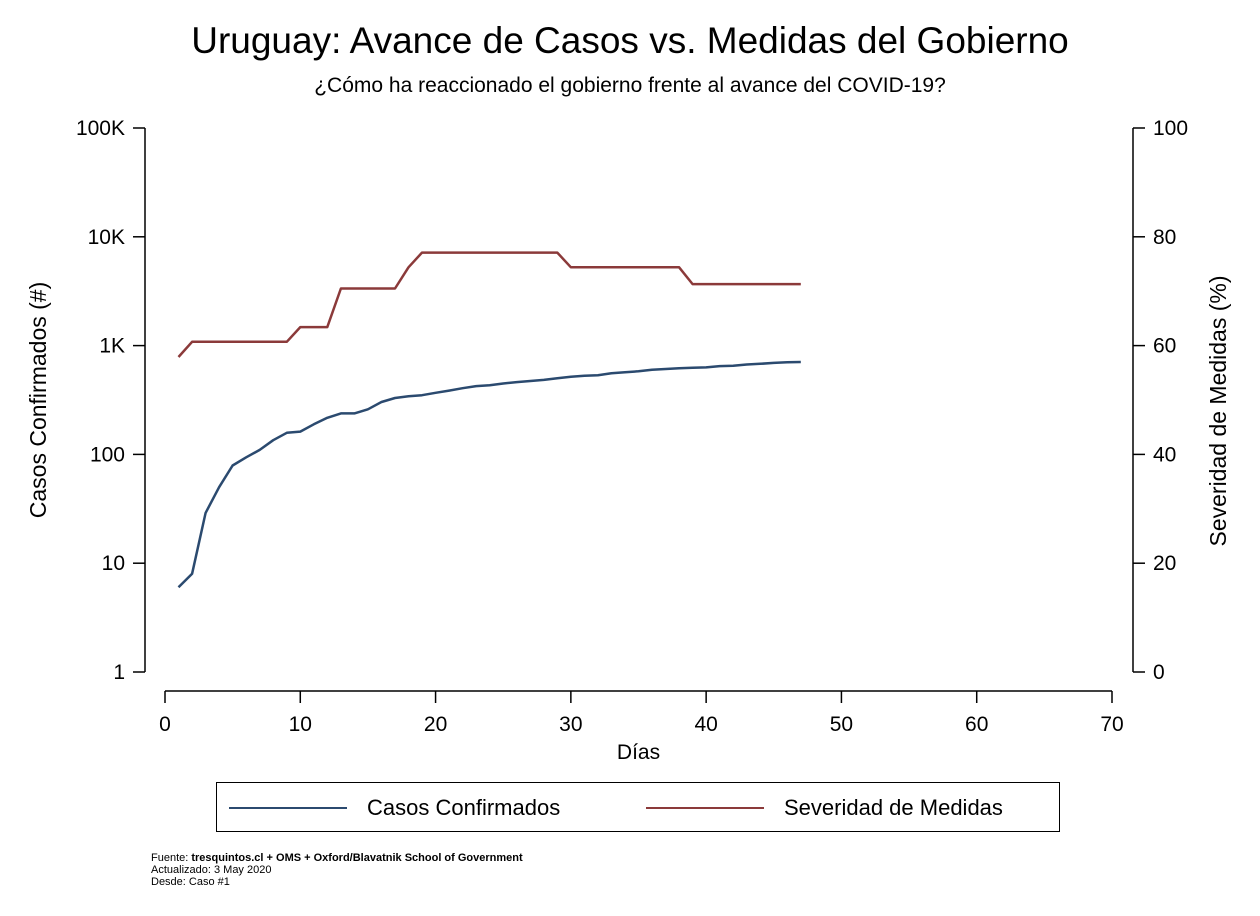 Image resolution: width=1260 pixels, height=916 pixels. Describe the element at coordinates (227, 858) in the screenshot. I see `footnote-source-1: tresquintos.cl` at that location.